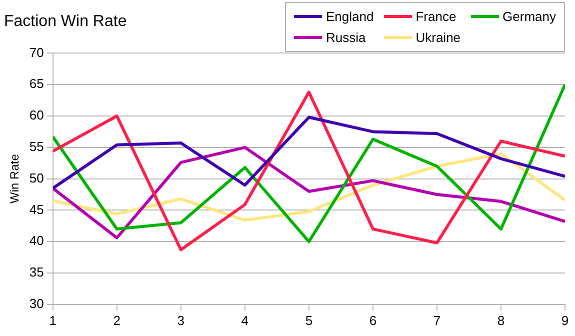 This screenshot has height=336, width=575. What do you see at coordinates (15, 179) in the screenshot?
I see `y-axis-title: Win Rate` at bounding box center [15, 179].